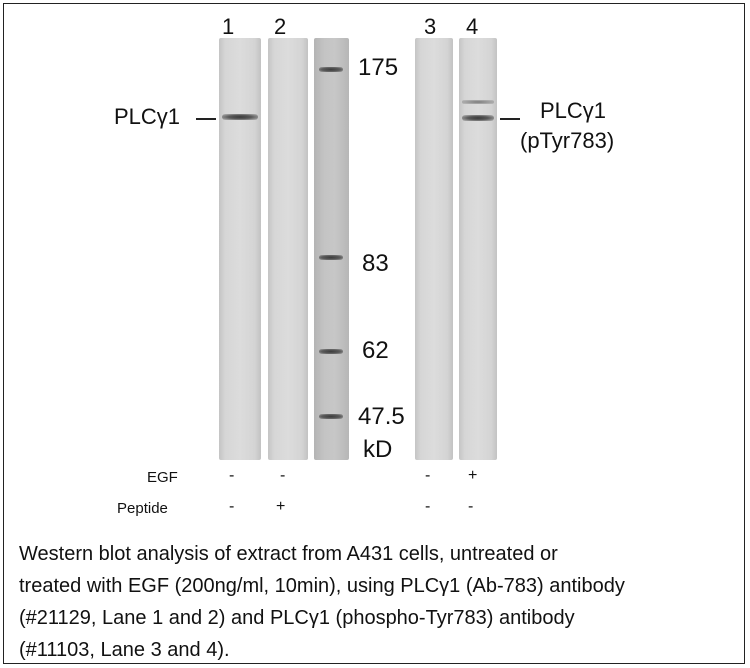  I want to click on lane-number-2: 2, so click(280, 26).